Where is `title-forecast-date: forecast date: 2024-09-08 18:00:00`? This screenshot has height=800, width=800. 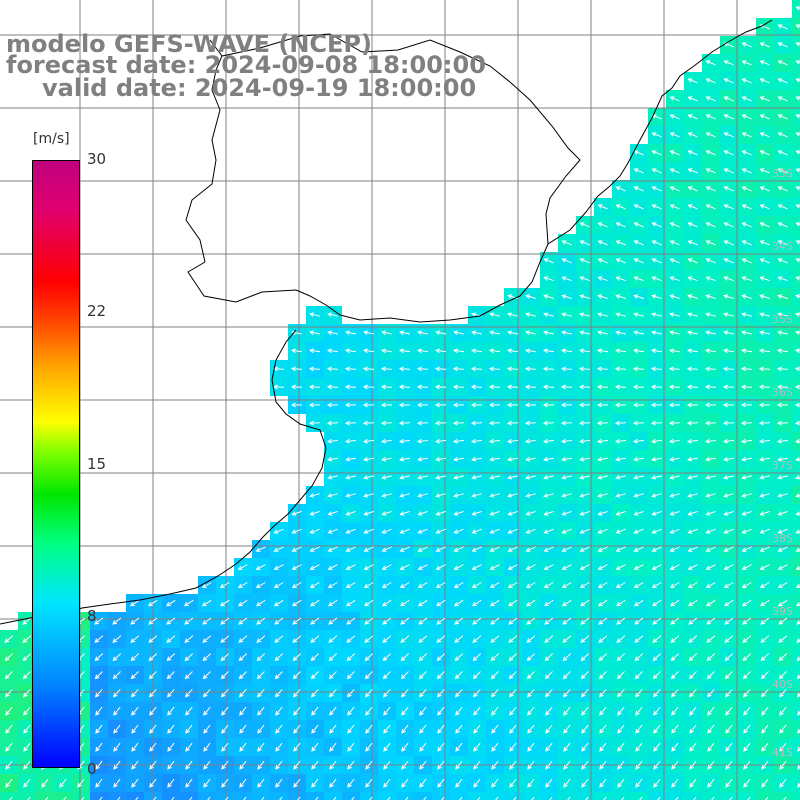
title-forecast-date: forecast date: 2024-09-08 18:00:00 is located at coordinates (246, 65).